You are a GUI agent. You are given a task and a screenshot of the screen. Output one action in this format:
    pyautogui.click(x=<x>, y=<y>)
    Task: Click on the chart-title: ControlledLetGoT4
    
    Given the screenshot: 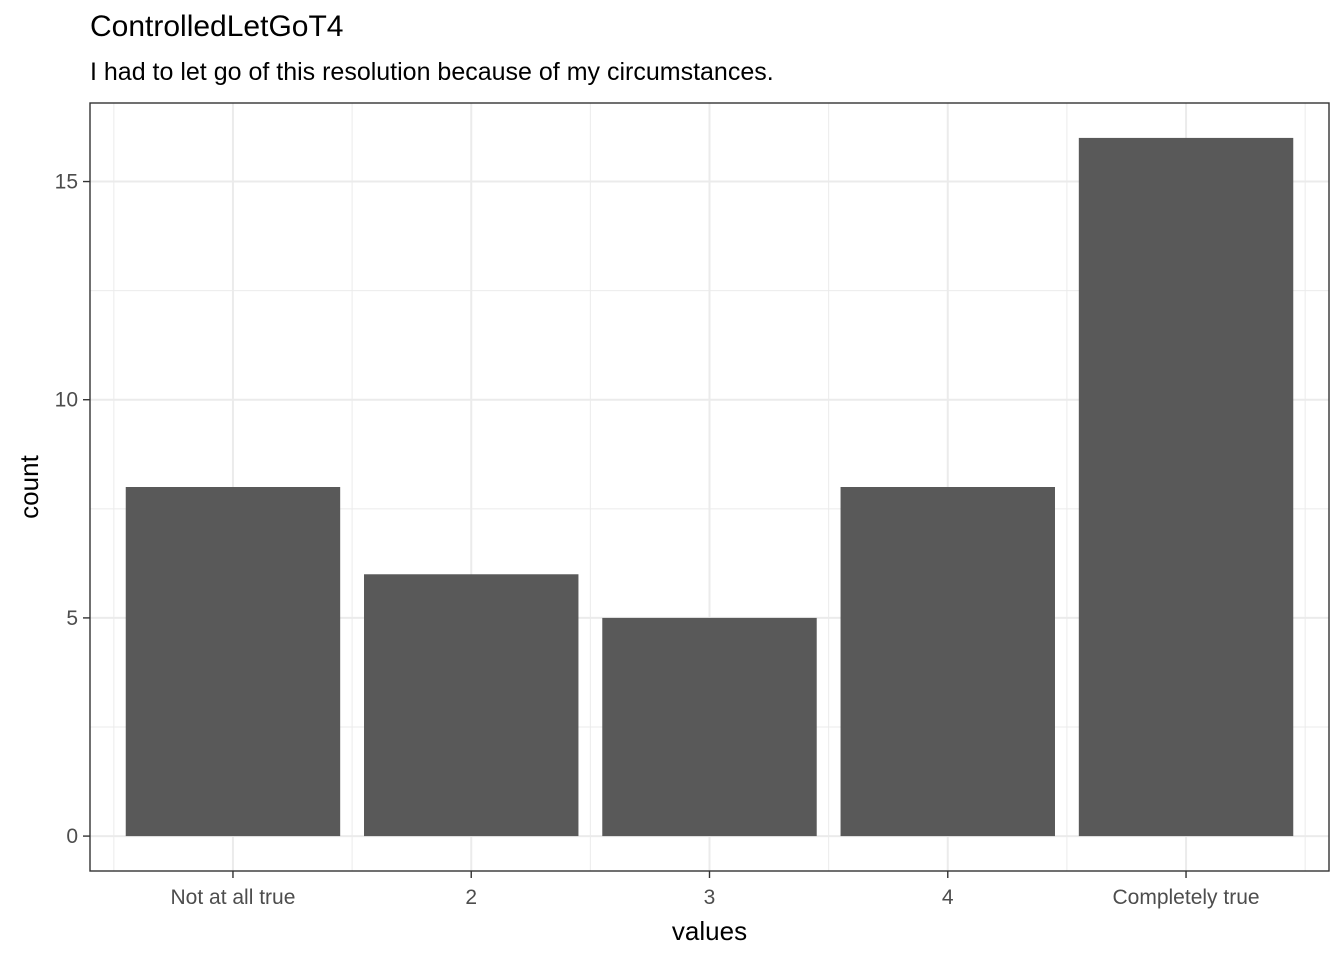 What is the action you would take?
    pyautogui.click(x=217, y=26)
    